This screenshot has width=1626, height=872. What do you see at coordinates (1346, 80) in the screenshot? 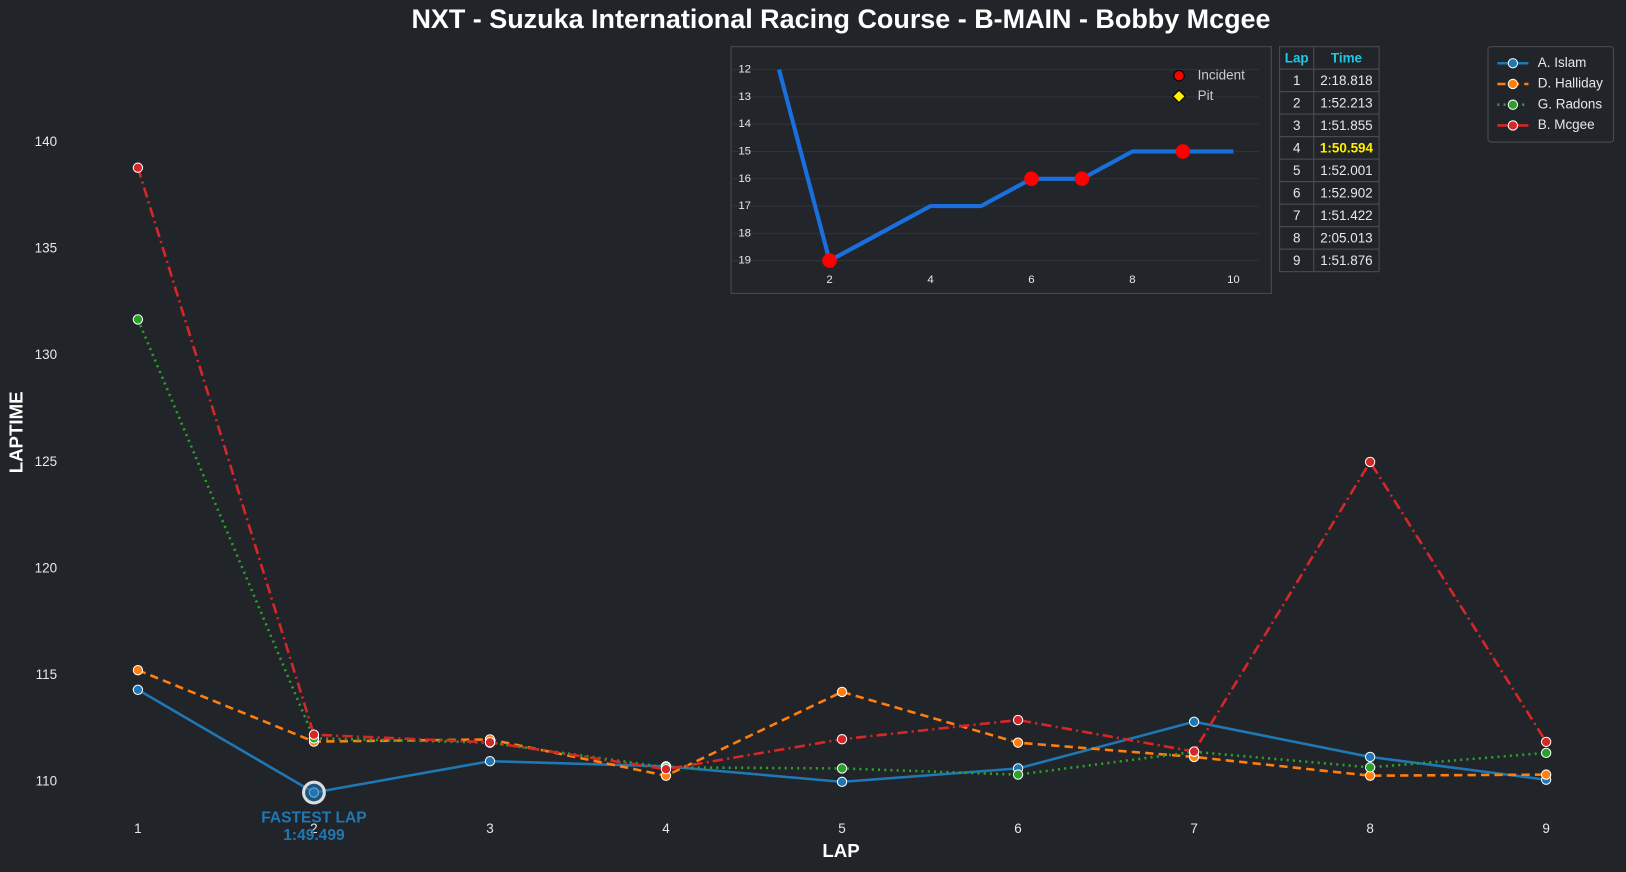
I see `table-cell-text: 2:18.818` at bounding box center [1346, 80].